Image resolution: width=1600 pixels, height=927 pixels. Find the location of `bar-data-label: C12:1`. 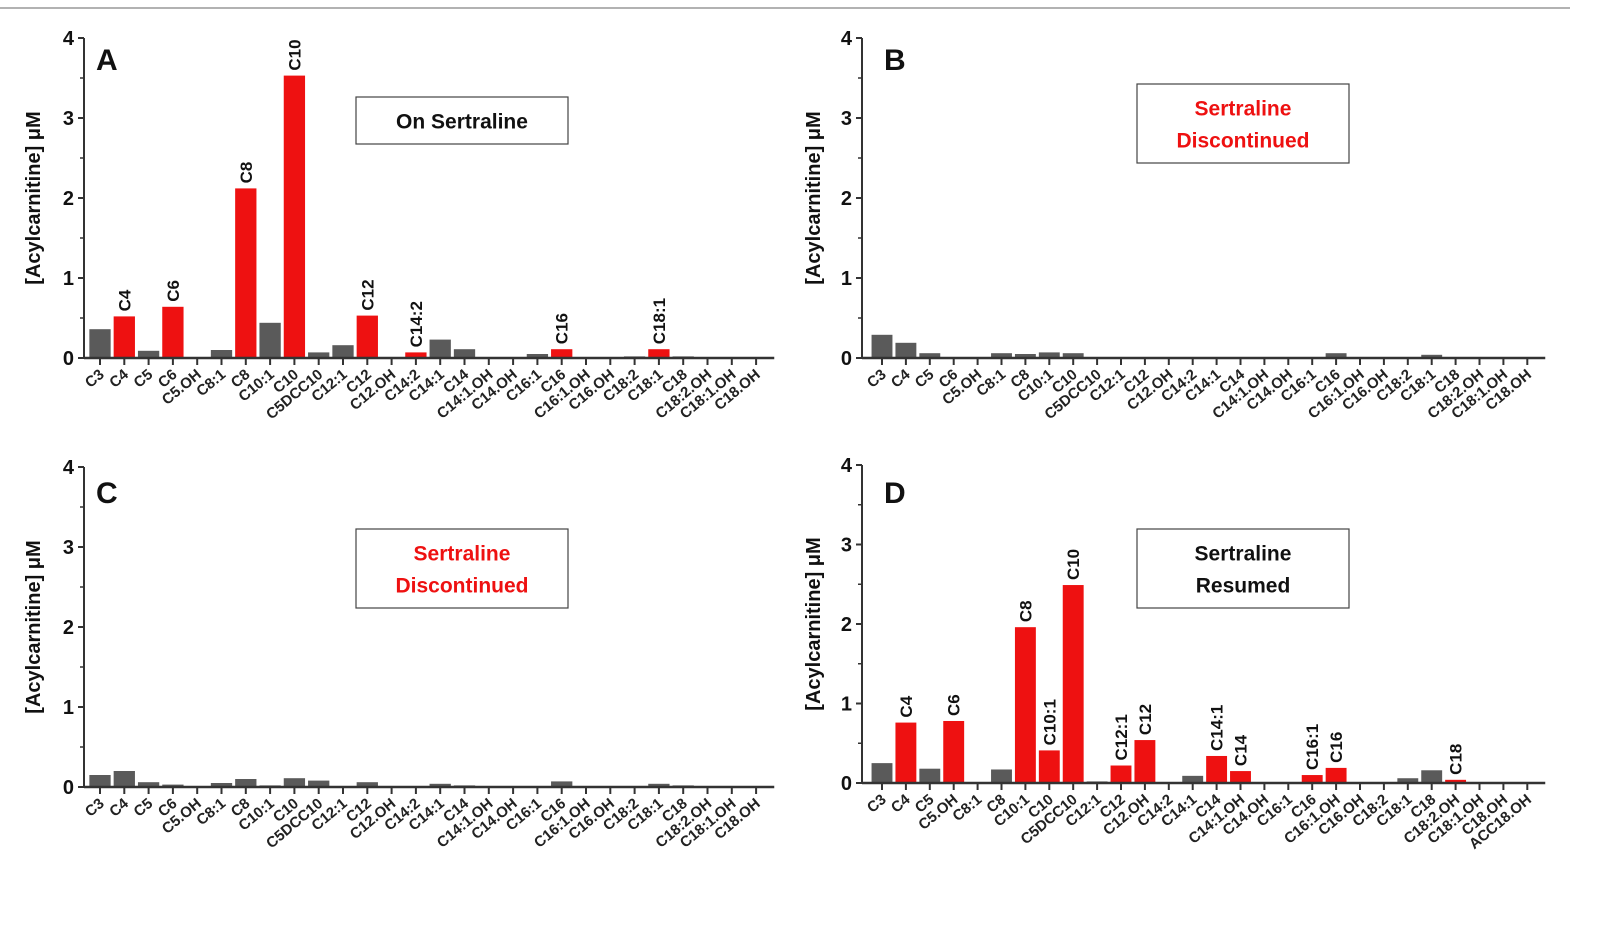

bar-data-label: C12:1 is located at coordinates (1121, 737).